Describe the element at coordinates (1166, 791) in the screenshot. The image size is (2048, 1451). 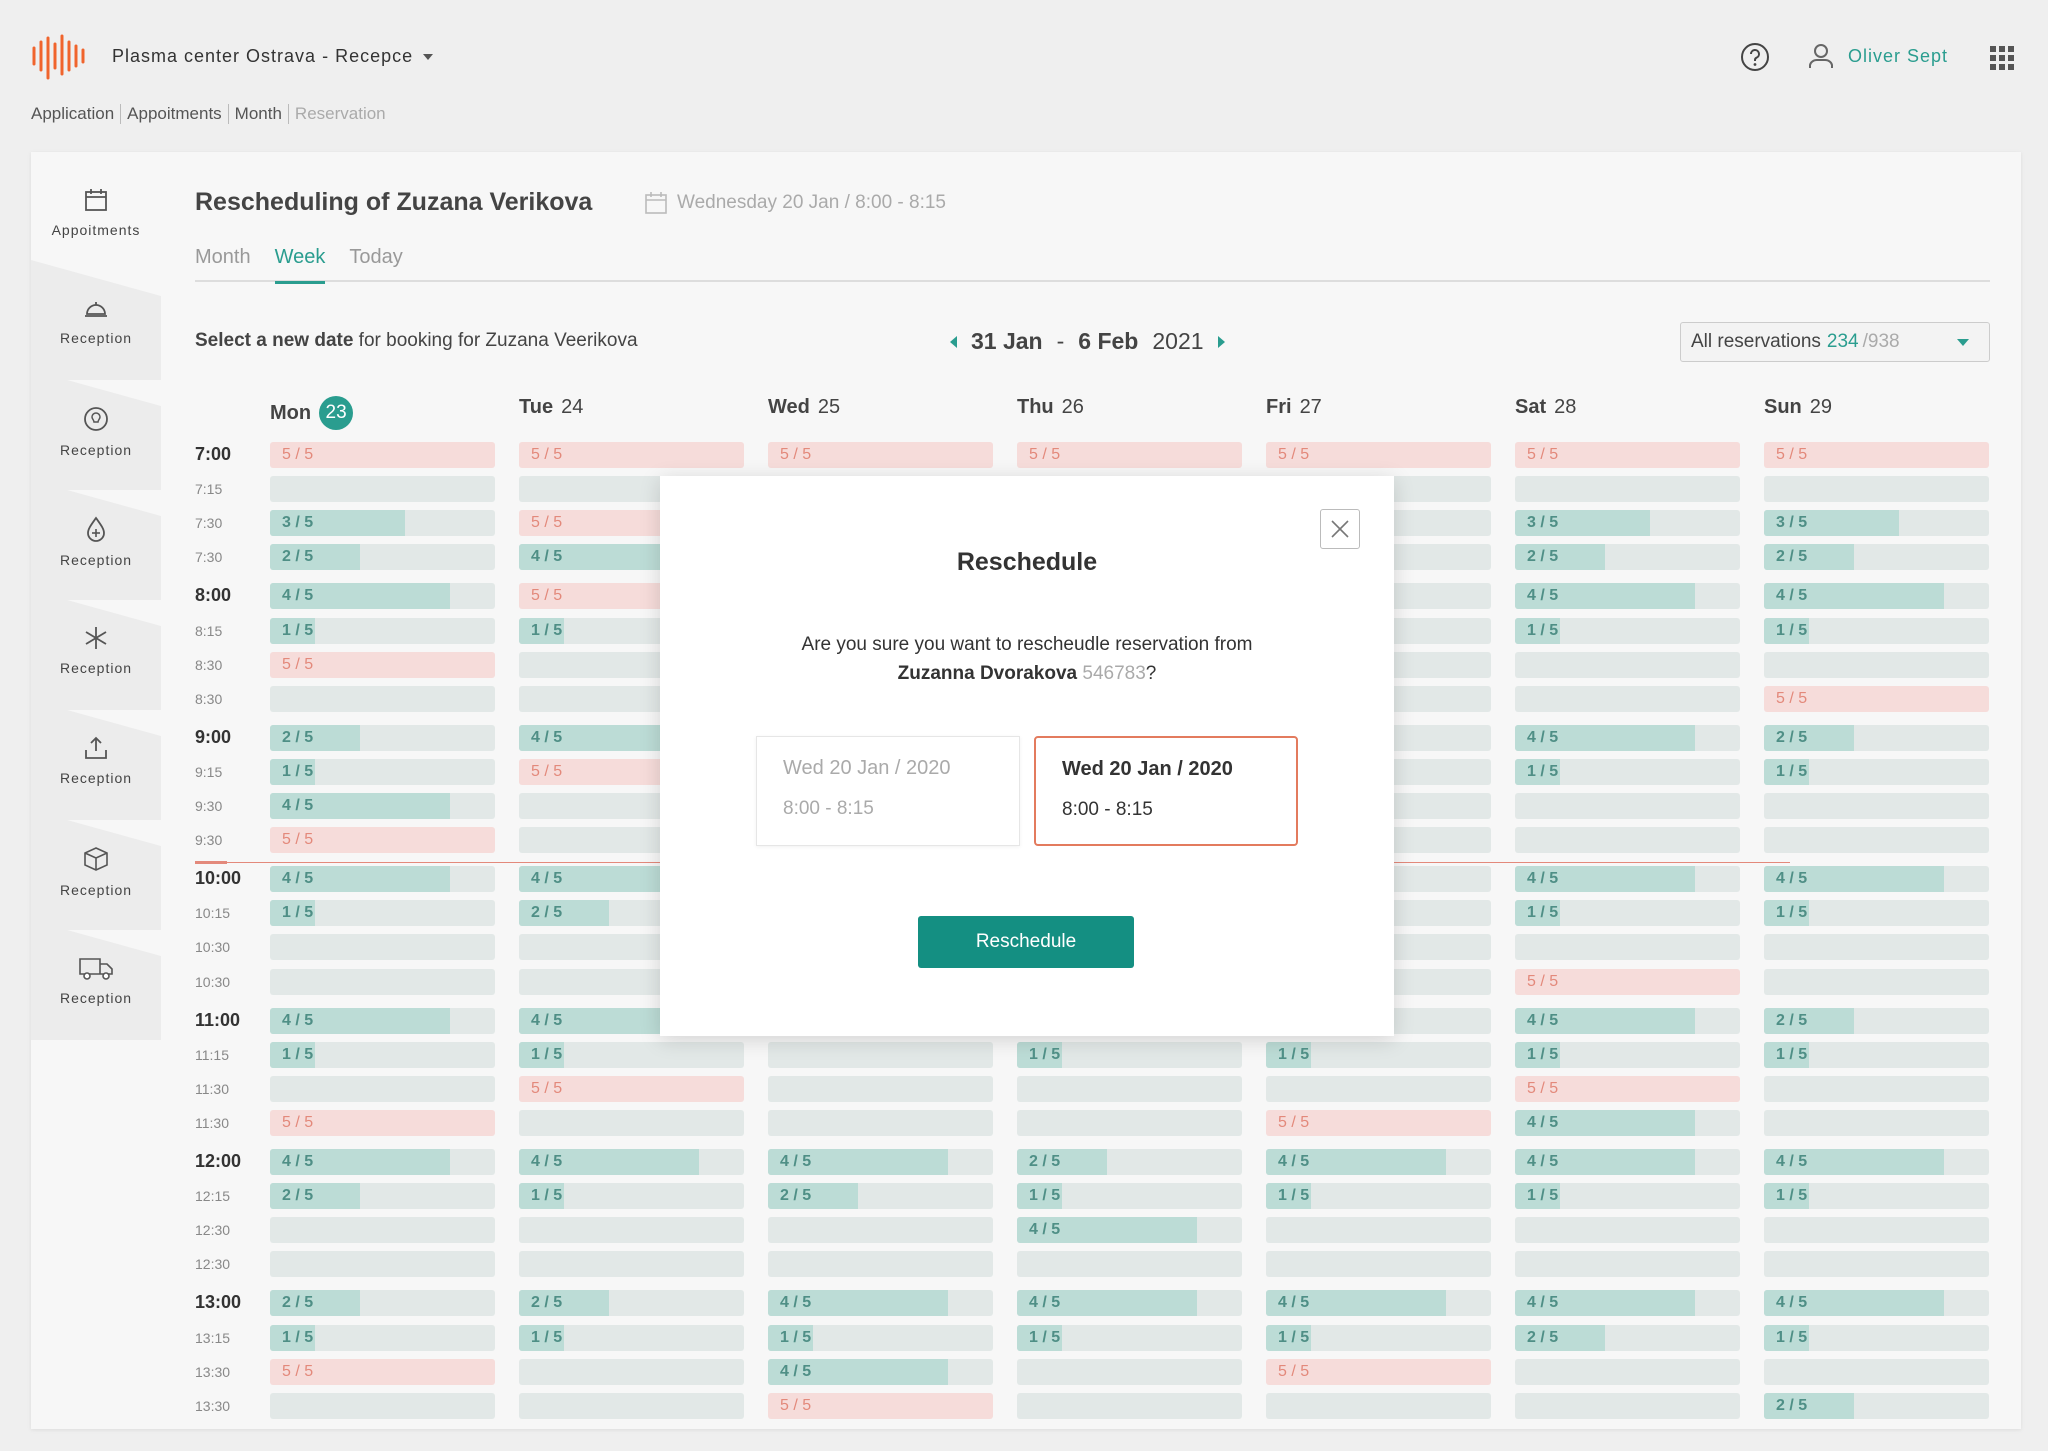
I see `new-slot-card: Wed 20 Jan / 2020 8:00 - 8:15` at that location.